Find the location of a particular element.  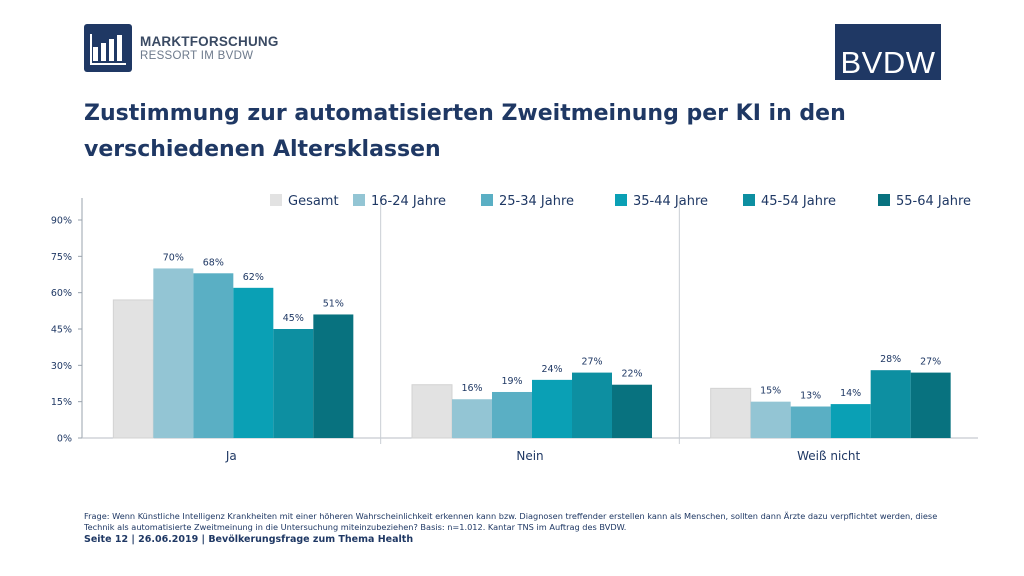

y-tick-label: 90% is located at coordinates (61, 221).